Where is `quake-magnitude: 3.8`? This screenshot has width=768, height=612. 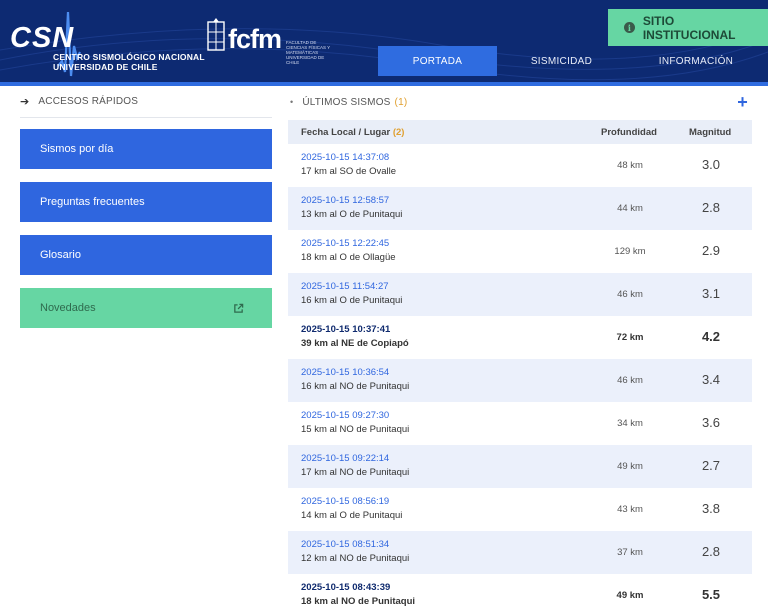
quake-magnitude: 3.8 is located at coordinates (711, 508).